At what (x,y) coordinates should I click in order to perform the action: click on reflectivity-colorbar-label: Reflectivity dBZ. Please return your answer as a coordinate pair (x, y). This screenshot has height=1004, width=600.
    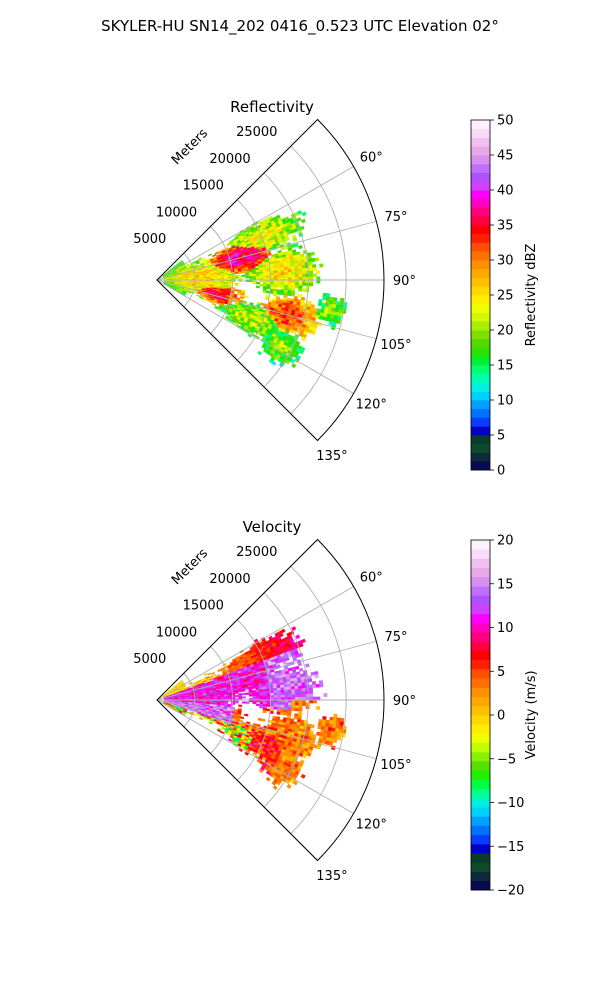
    Looking at the image, I should click on (531, 295).